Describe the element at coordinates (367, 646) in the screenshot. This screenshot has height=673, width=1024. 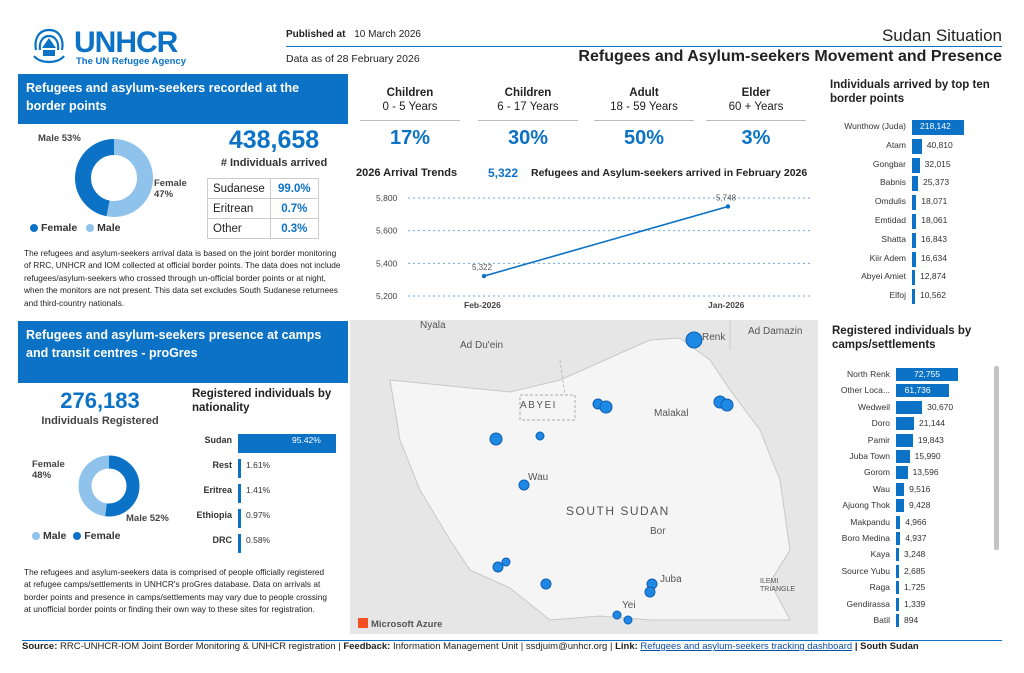
I see `feedback-label: Feedback:` at that location.